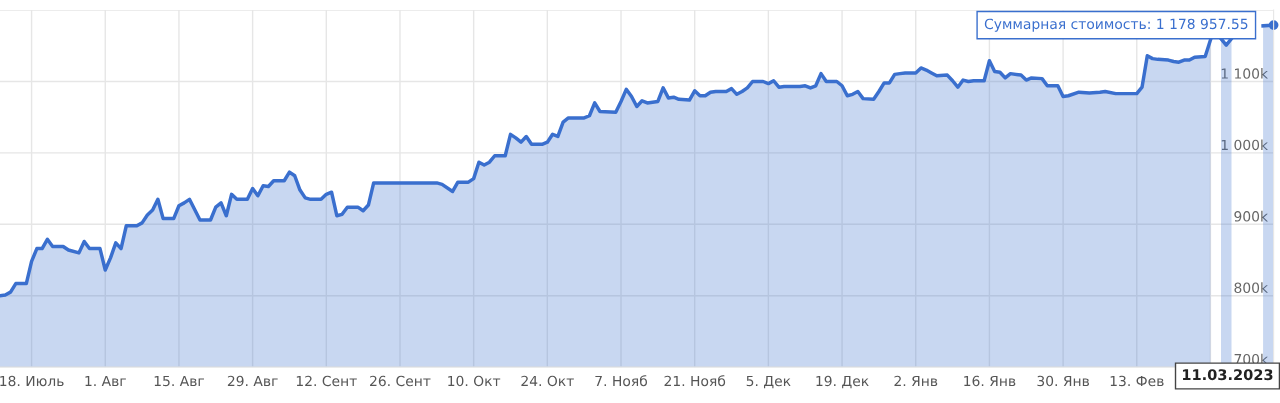  What do you see at coordinates (916, 381) in the screenshot?
I see `x-tick-label: 2. Янв` at bounding box center [916, 381].